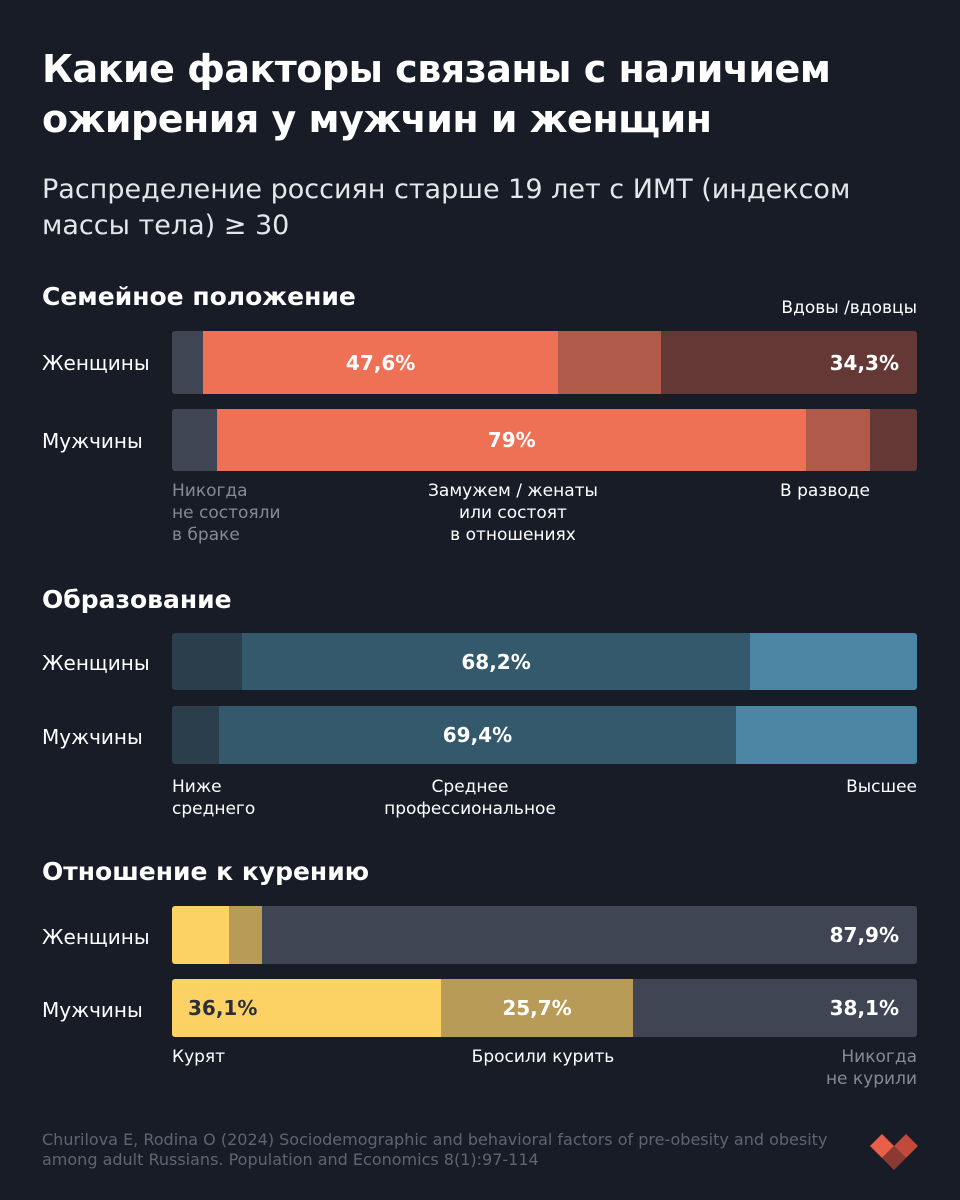 This screenshot has width=960, height=1200. I want to click on section-title-marital: Семейное положение, so click(199, 296).